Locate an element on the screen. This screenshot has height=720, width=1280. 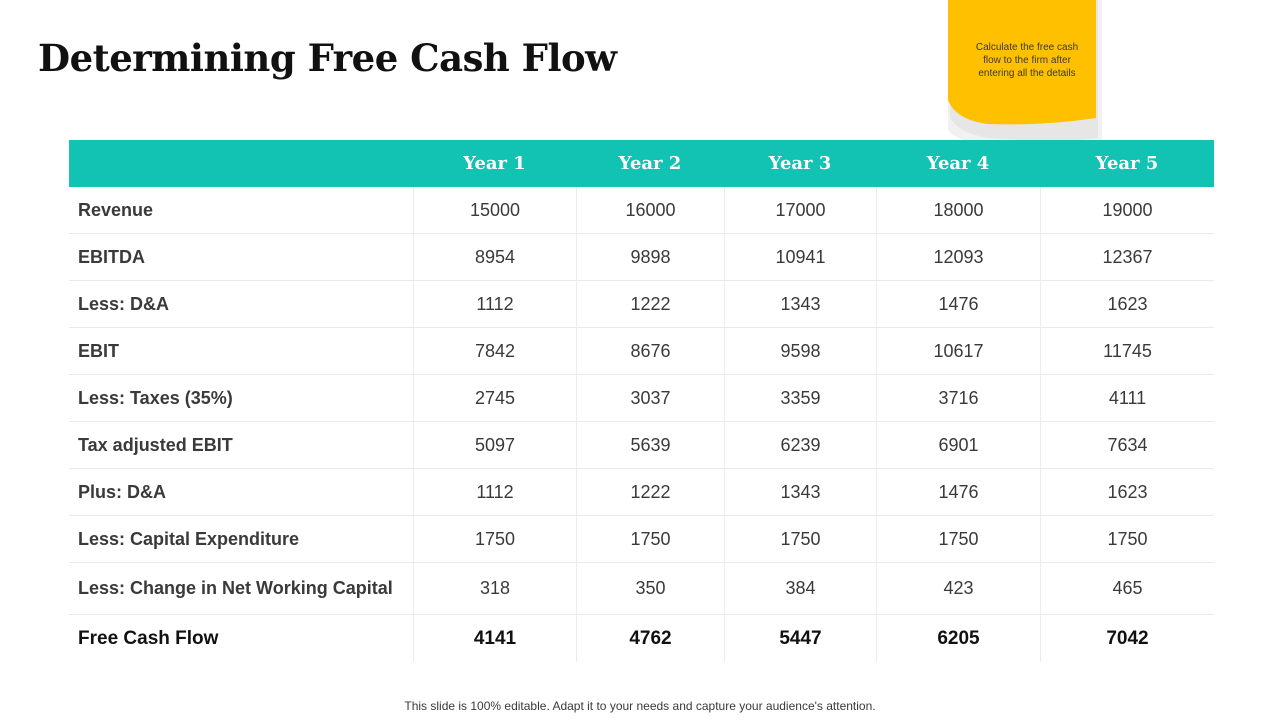
header-year-1: Year 1 is located at coordinates (494, 163).